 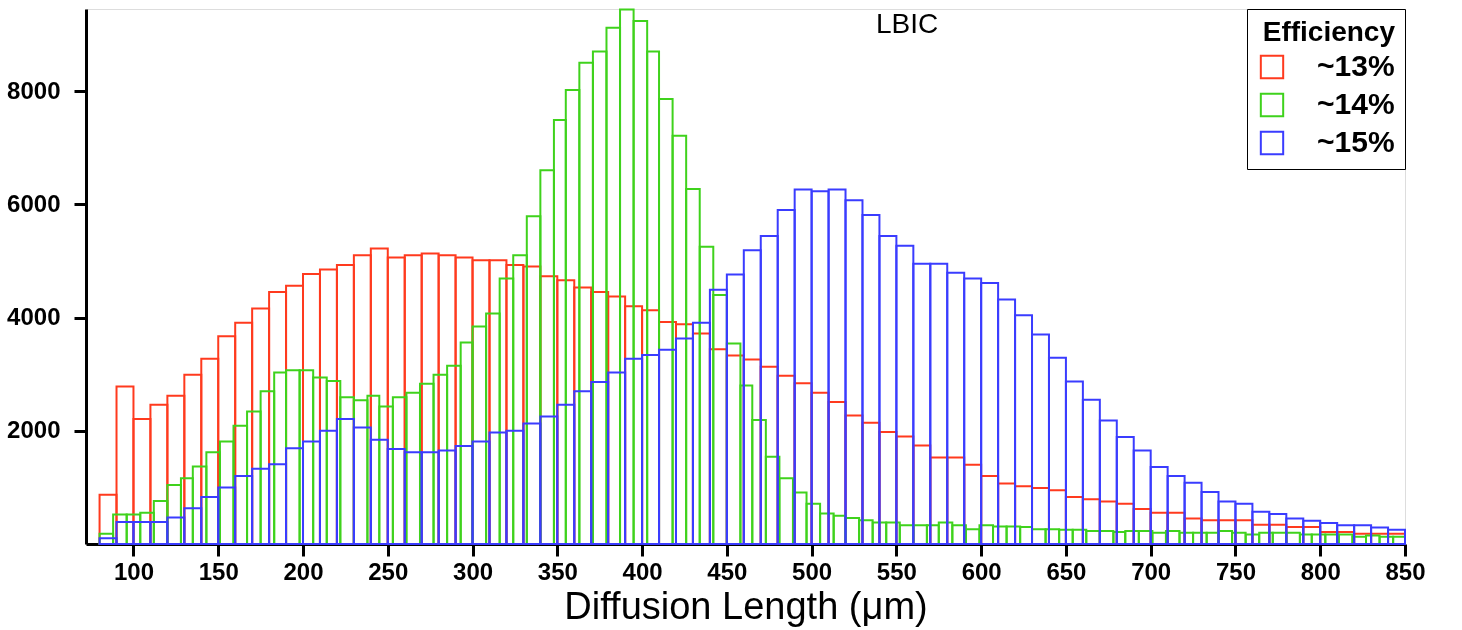 I want to click on x-tick-label: 250, so click(x=388, y=571).